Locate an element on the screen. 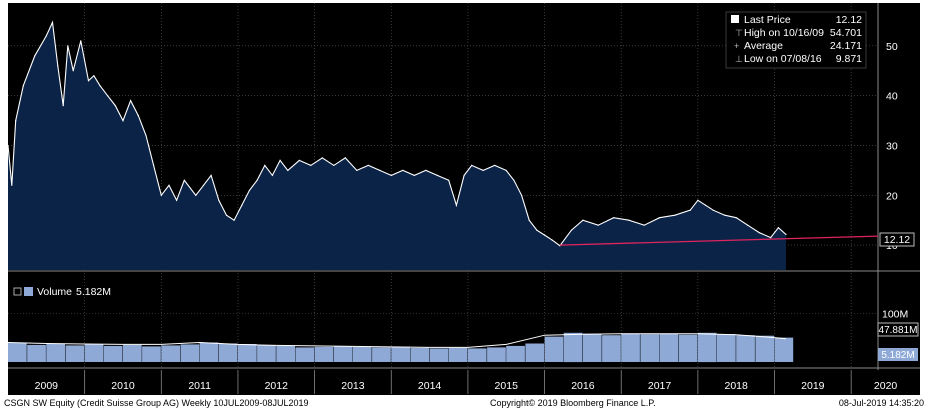 The width and height of the screenshot is (930, 414). y-tick-label: 20 is located at coordinates (892, 196).